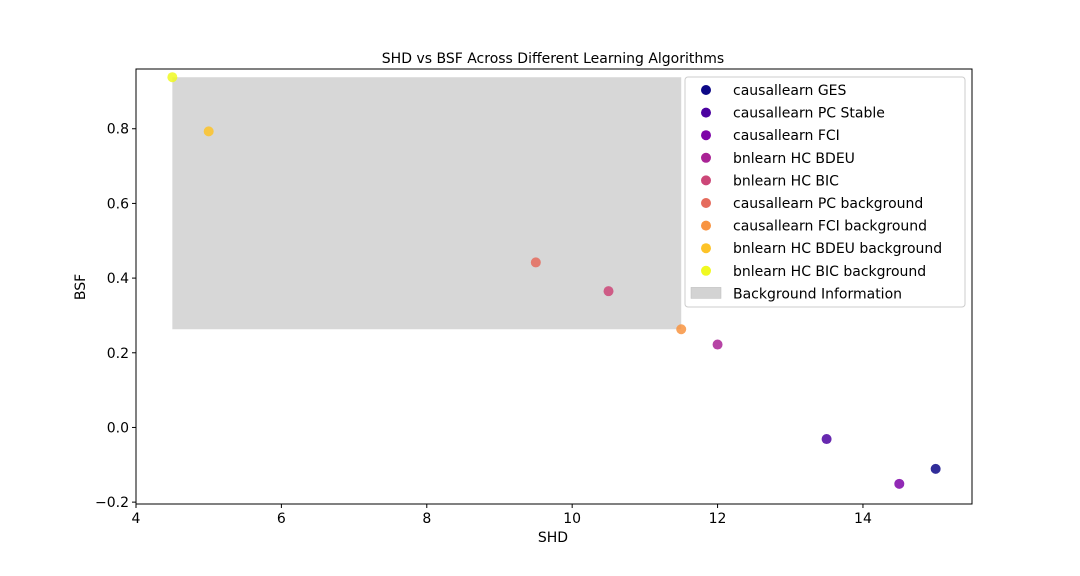  I want to click on y-tick-label: 0.4, so click(118, 279).